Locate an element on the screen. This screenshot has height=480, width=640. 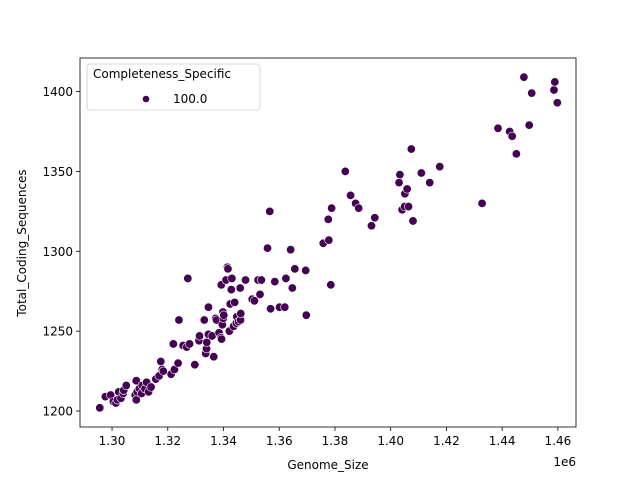
legend-box is located at coordinates (173, 87).